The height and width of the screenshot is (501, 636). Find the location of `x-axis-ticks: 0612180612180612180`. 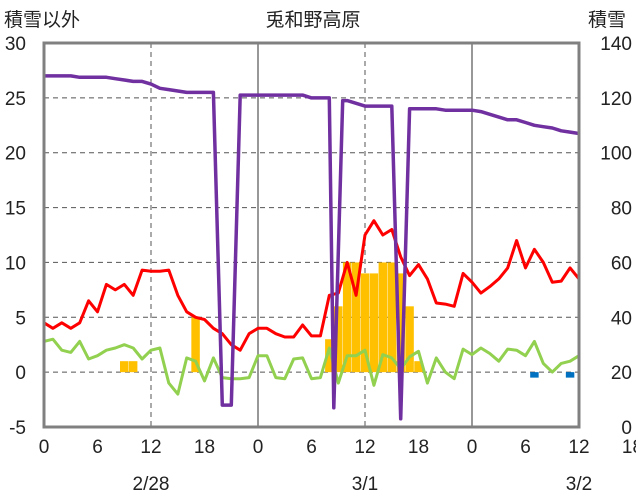

x-axis-ticks: 0612180612180612180 is located at coordinates (337, 447).